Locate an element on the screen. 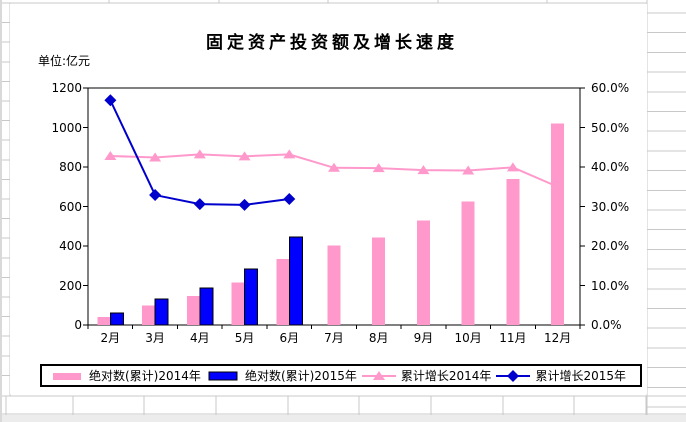  x-axis-label: 9月 is located at coordinates (423, 338).